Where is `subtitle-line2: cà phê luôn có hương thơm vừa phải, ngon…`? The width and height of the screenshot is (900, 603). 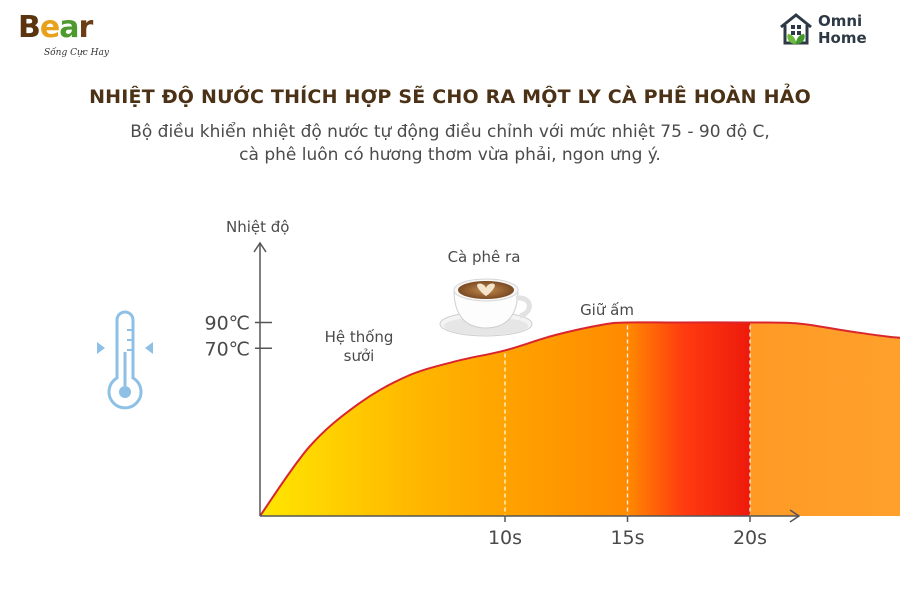 subtitle-line2: cà phê luôn có hương thơm vừa phải, ngon… is located at coordinates (450, 155).